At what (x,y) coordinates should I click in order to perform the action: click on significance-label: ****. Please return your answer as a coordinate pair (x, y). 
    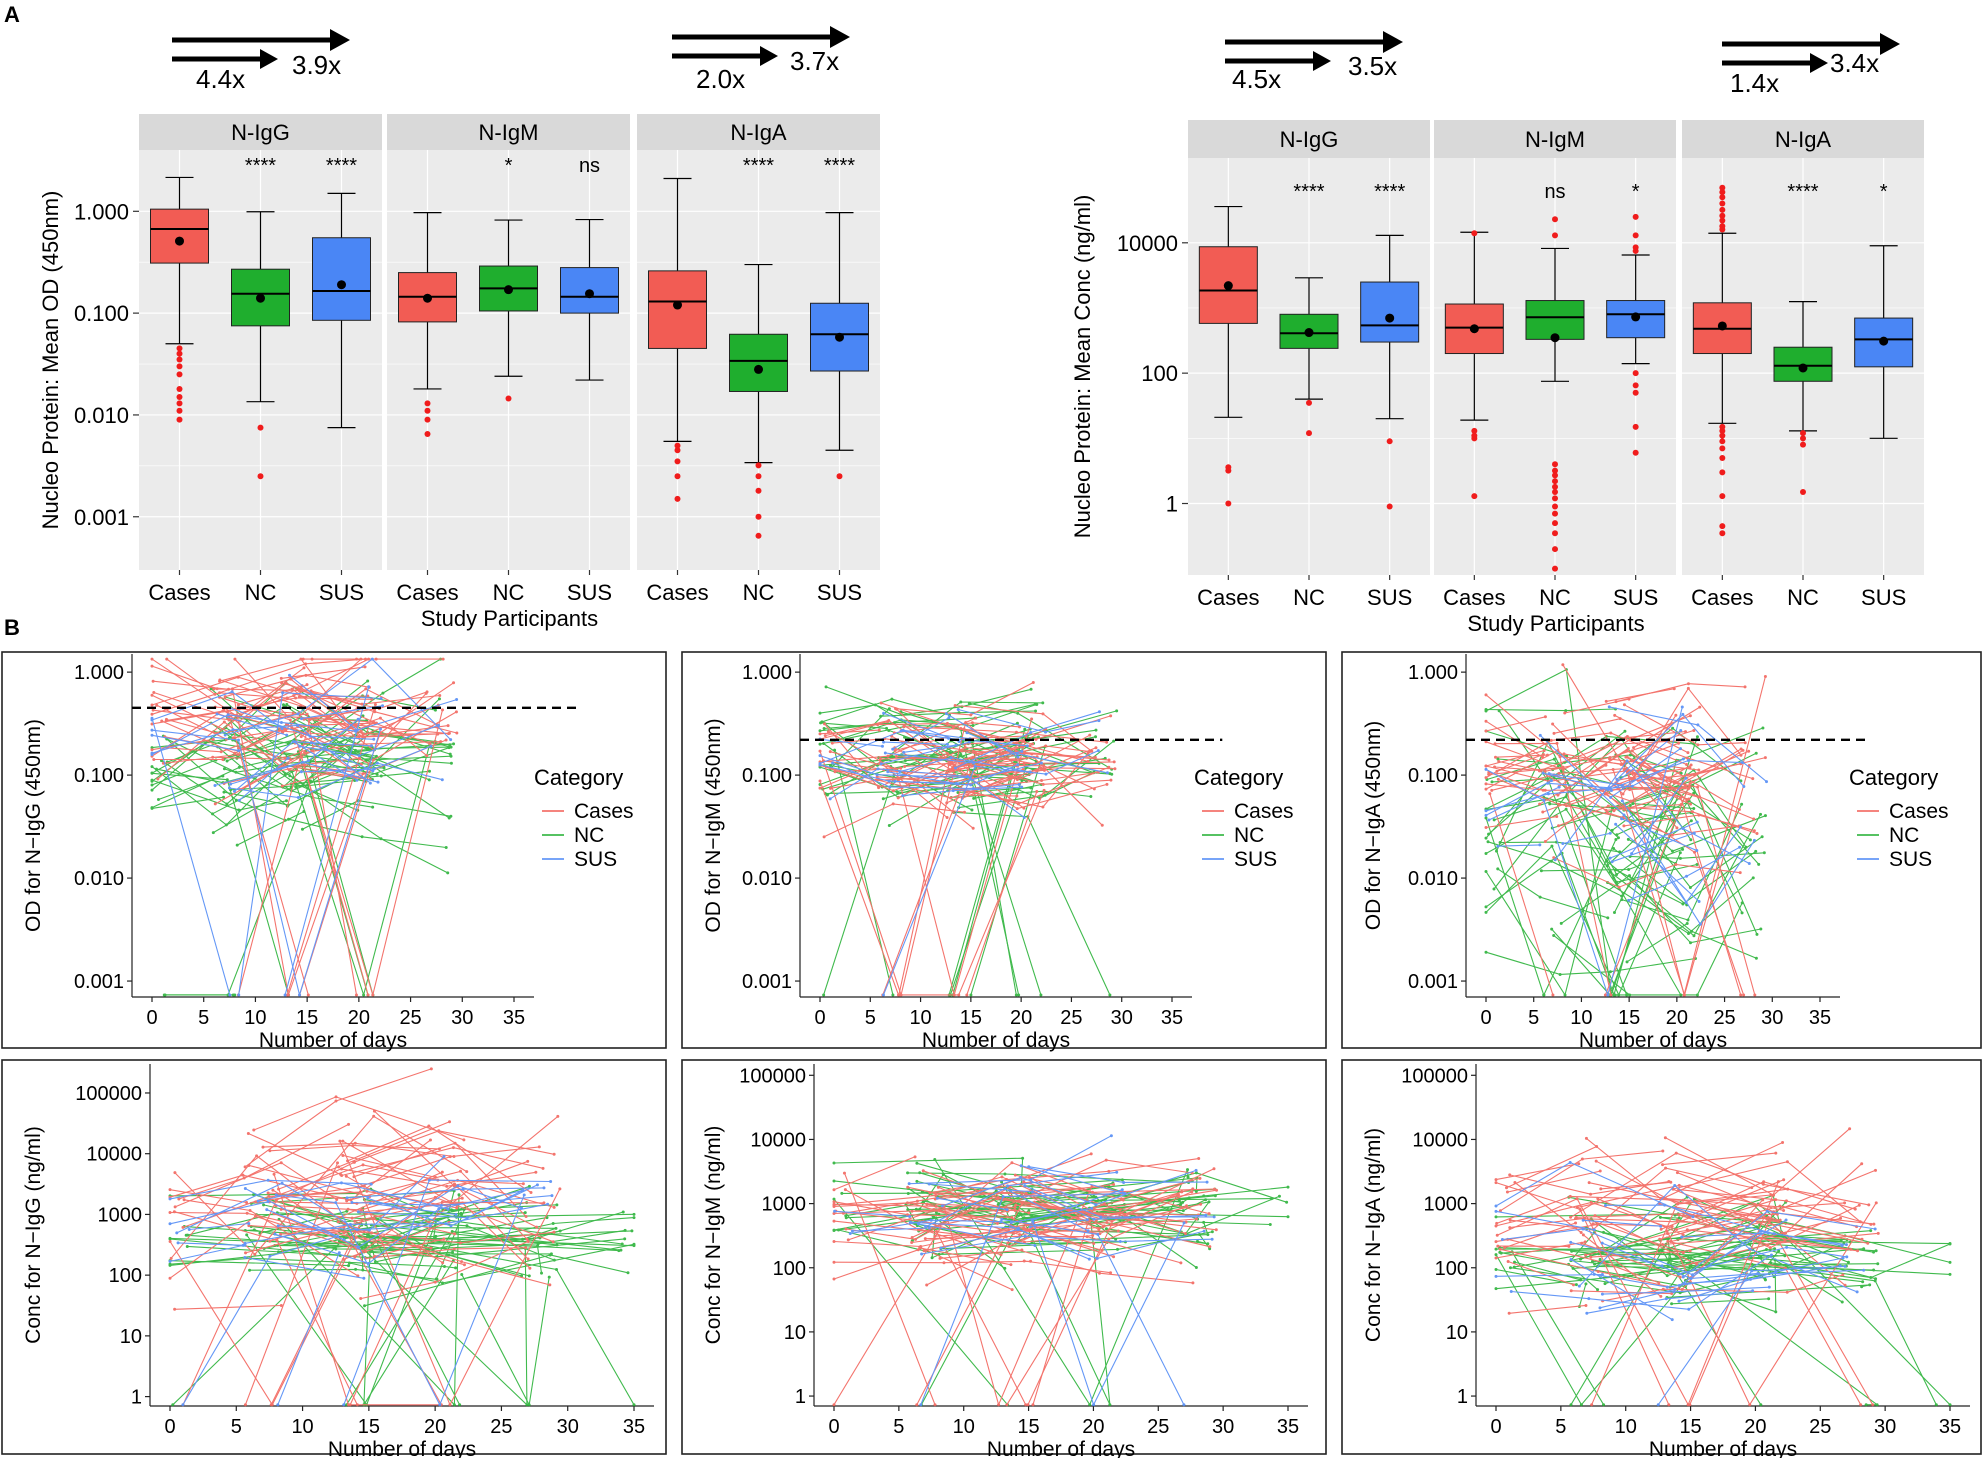
    Looking at the image, I should click on (1308, 192).